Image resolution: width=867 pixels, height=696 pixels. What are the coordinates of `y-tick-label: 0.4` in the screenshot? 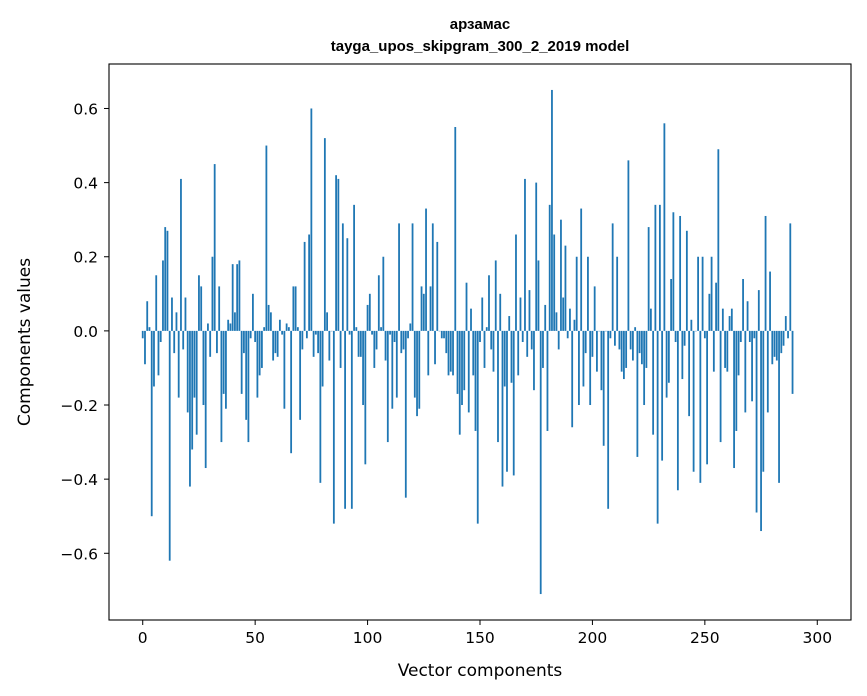 It's located at (85, 184).